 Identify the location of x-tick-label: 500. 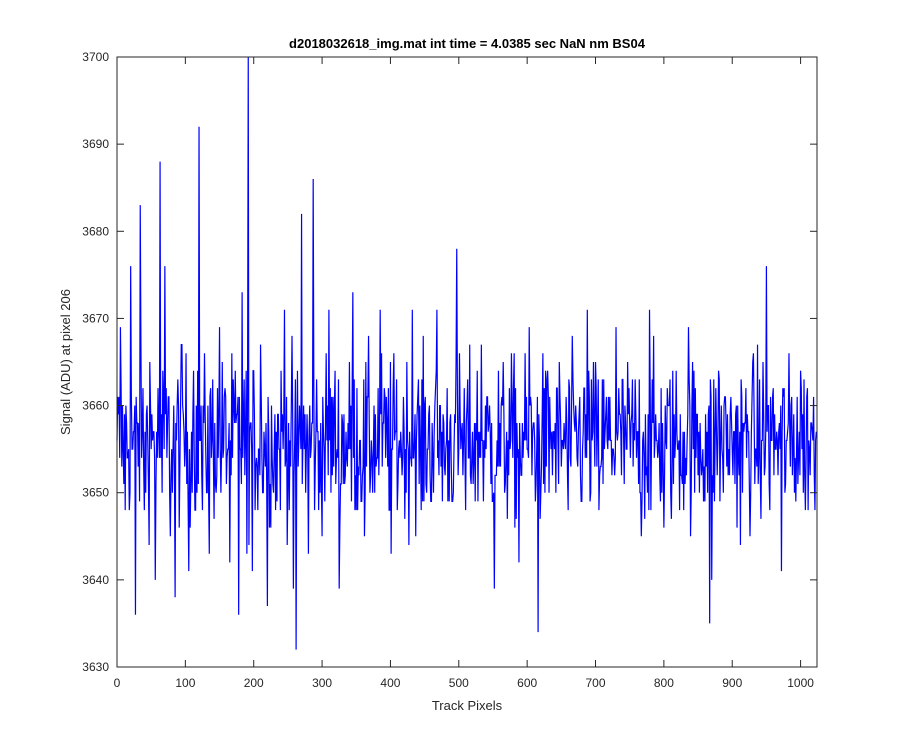
(459, 683).